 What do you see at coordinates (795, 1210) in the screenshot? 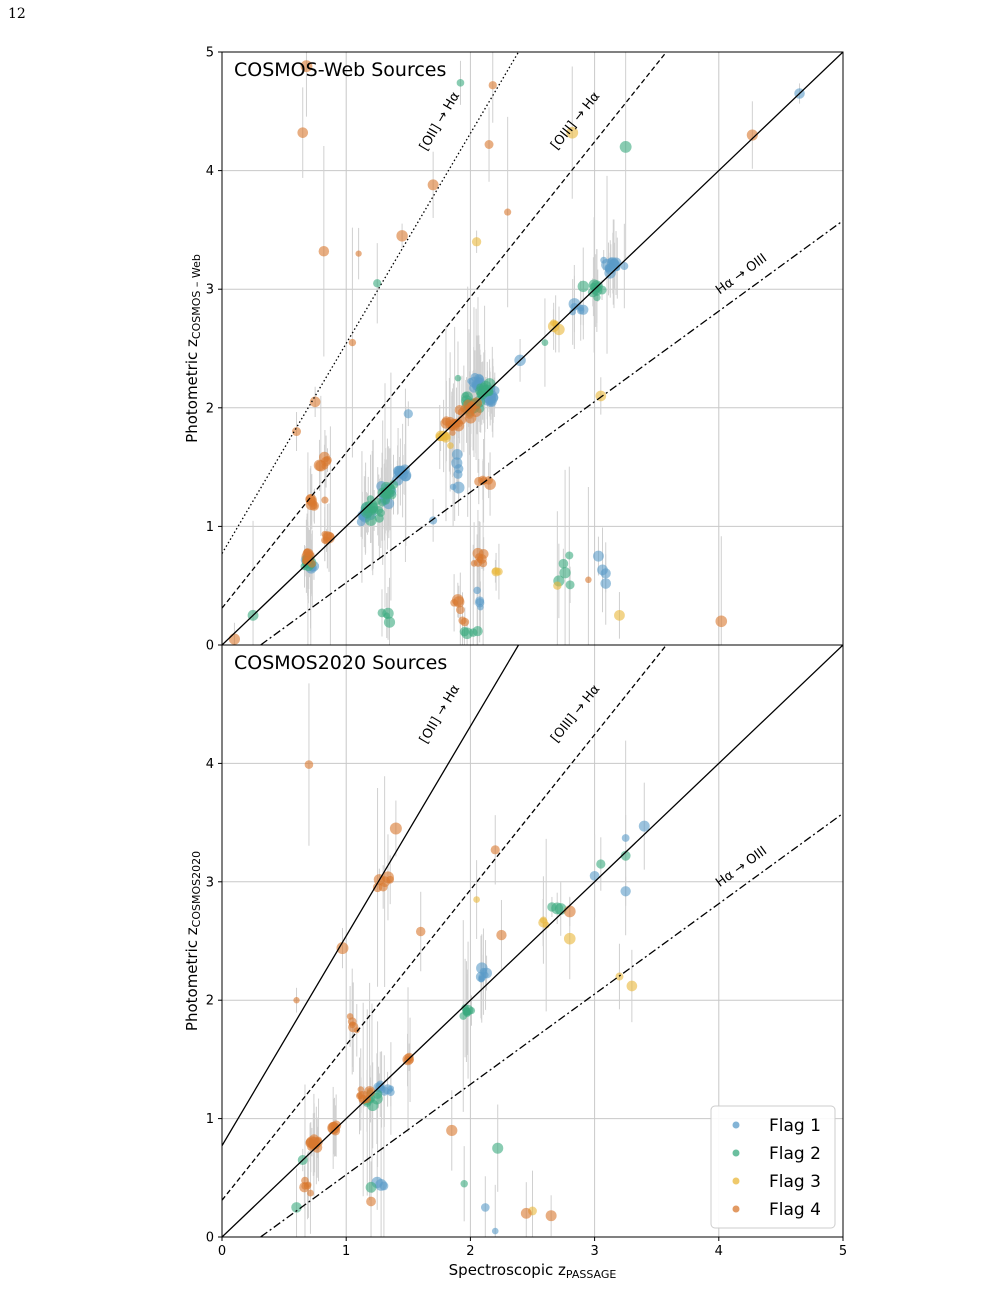
I see `legend-label-flag-4: Flag 4` at bounding box center [795, 1210].